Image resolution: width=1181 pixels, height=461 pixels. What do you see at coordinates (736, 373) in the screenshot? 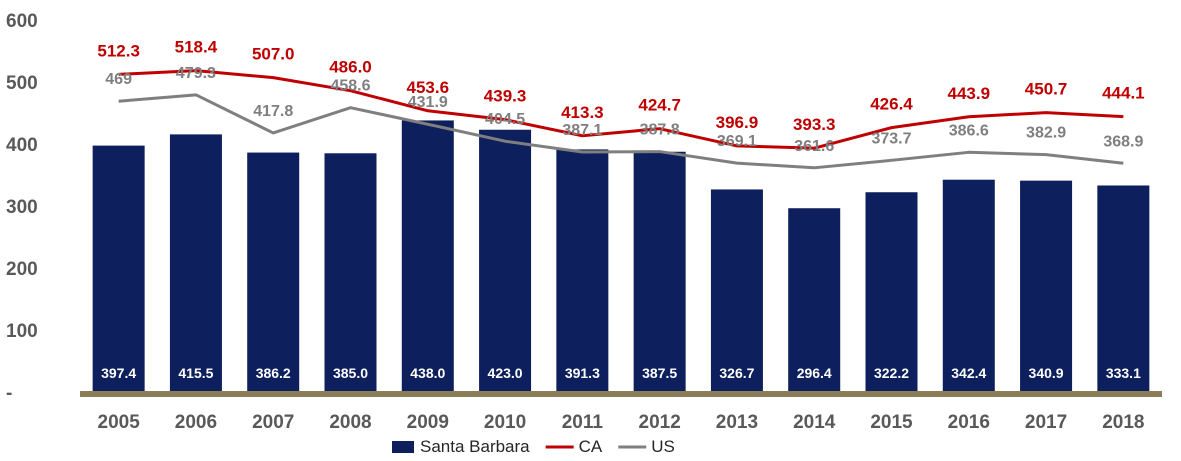
I see `bar-value-label: 326.7` at bounding box center [736, 373].